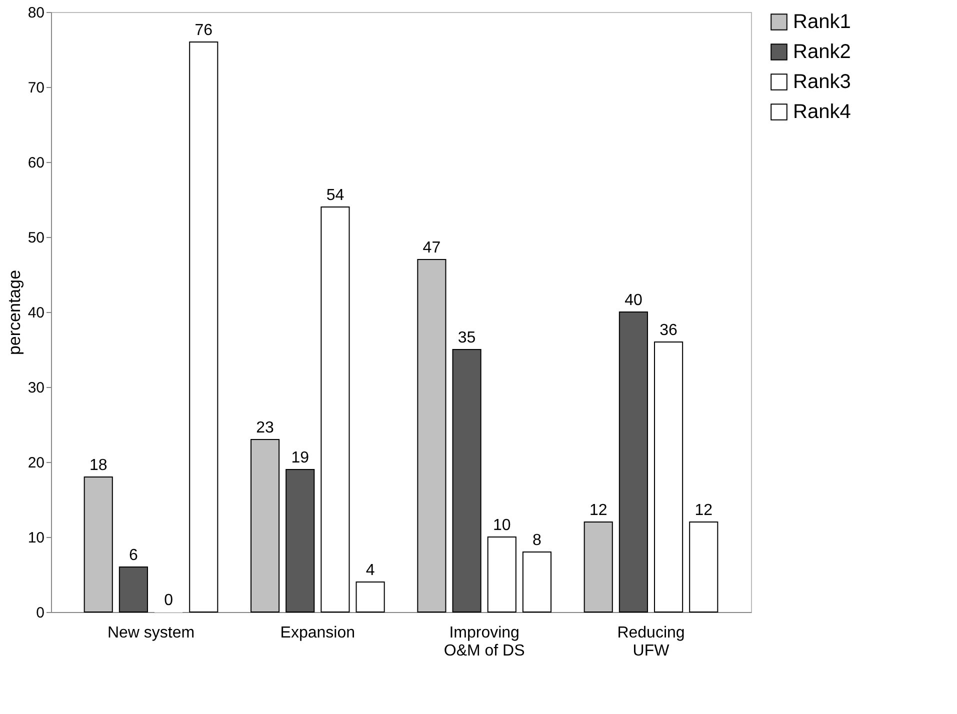  I want to click on data-label: 35, so click(467, 338).